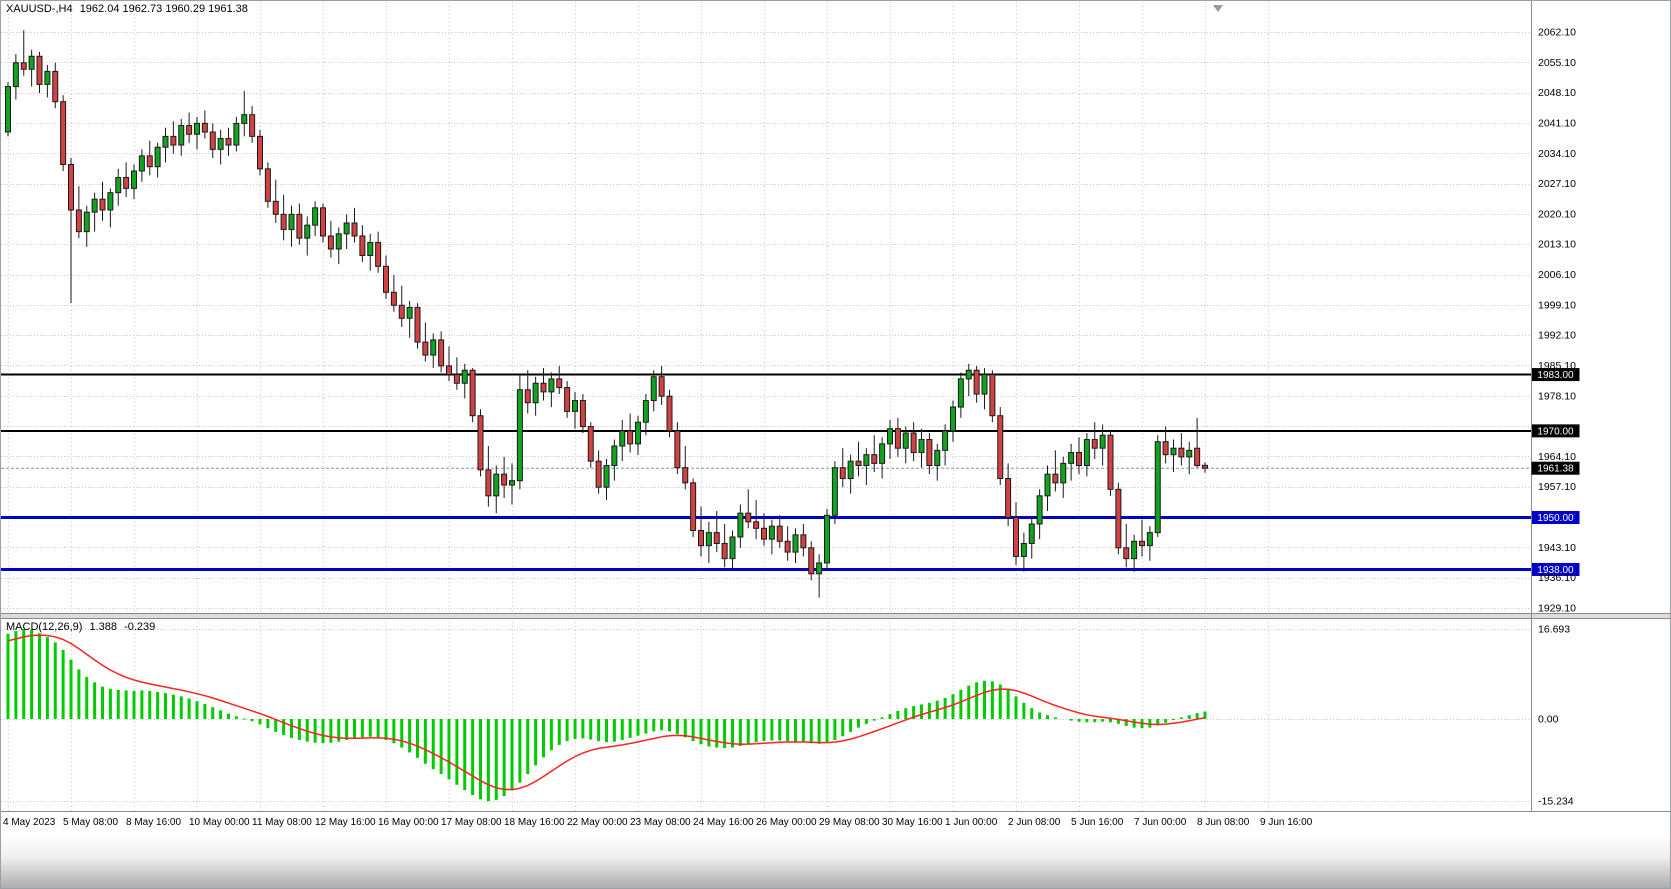  What do you see at coordinates (1557, 245) in the screenshot?
I see `price-axis-label: 2013.10` at bounding box center [1557, 245].